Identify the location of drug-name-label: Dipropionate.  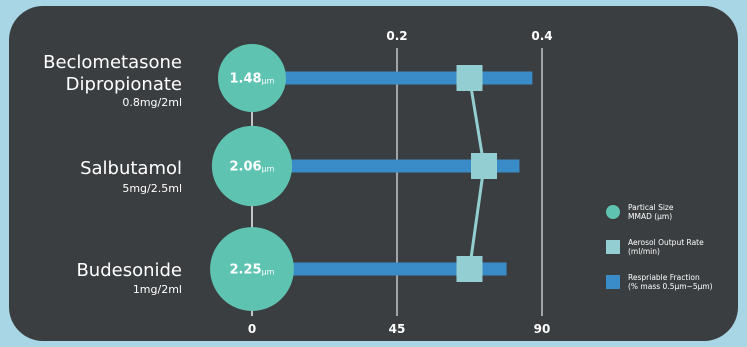
(124, 84).